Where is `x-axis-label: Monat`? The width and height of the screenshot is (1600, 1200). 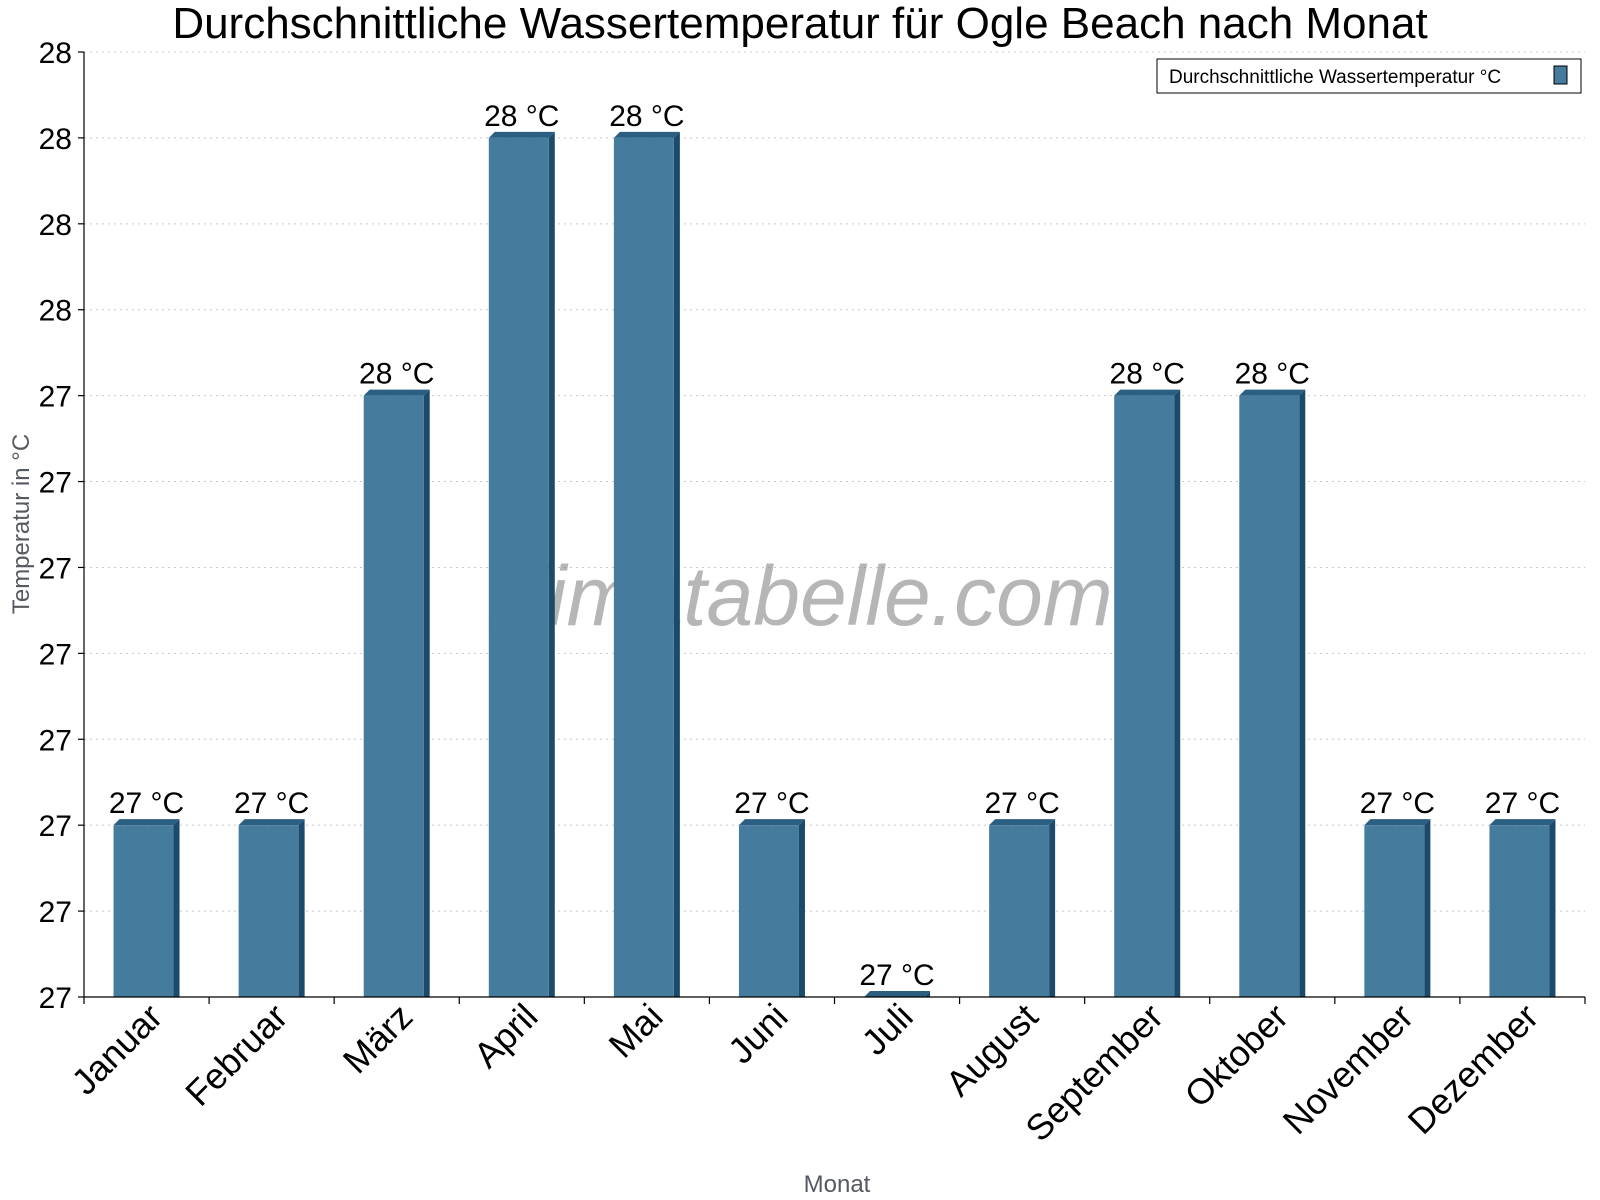
x-axis-label: Monat is located at coordinates (837, 1184).